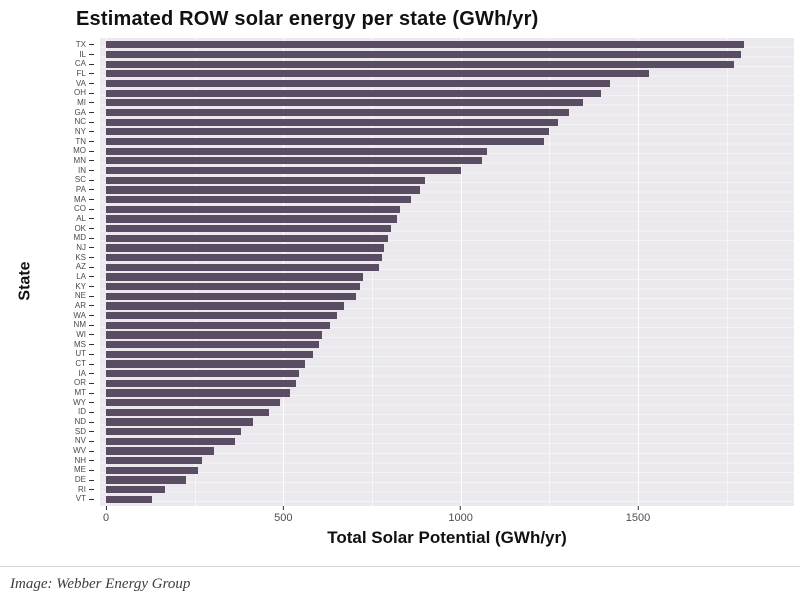 The height and width of the screenshot is (605, 800). What do you see at coordinates (80, 64) in the screenshot?
I see `y-tick-label: CA` at bounding box center [80, 64].